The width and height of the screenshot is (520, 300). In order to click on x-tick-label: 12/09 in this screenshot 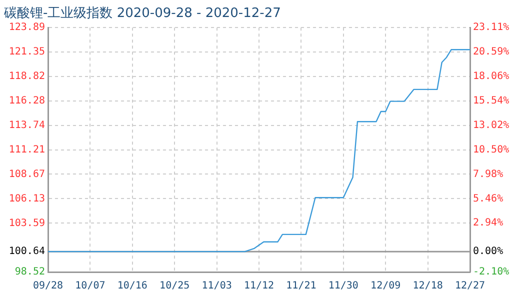, I will do `click(385, 286)`.